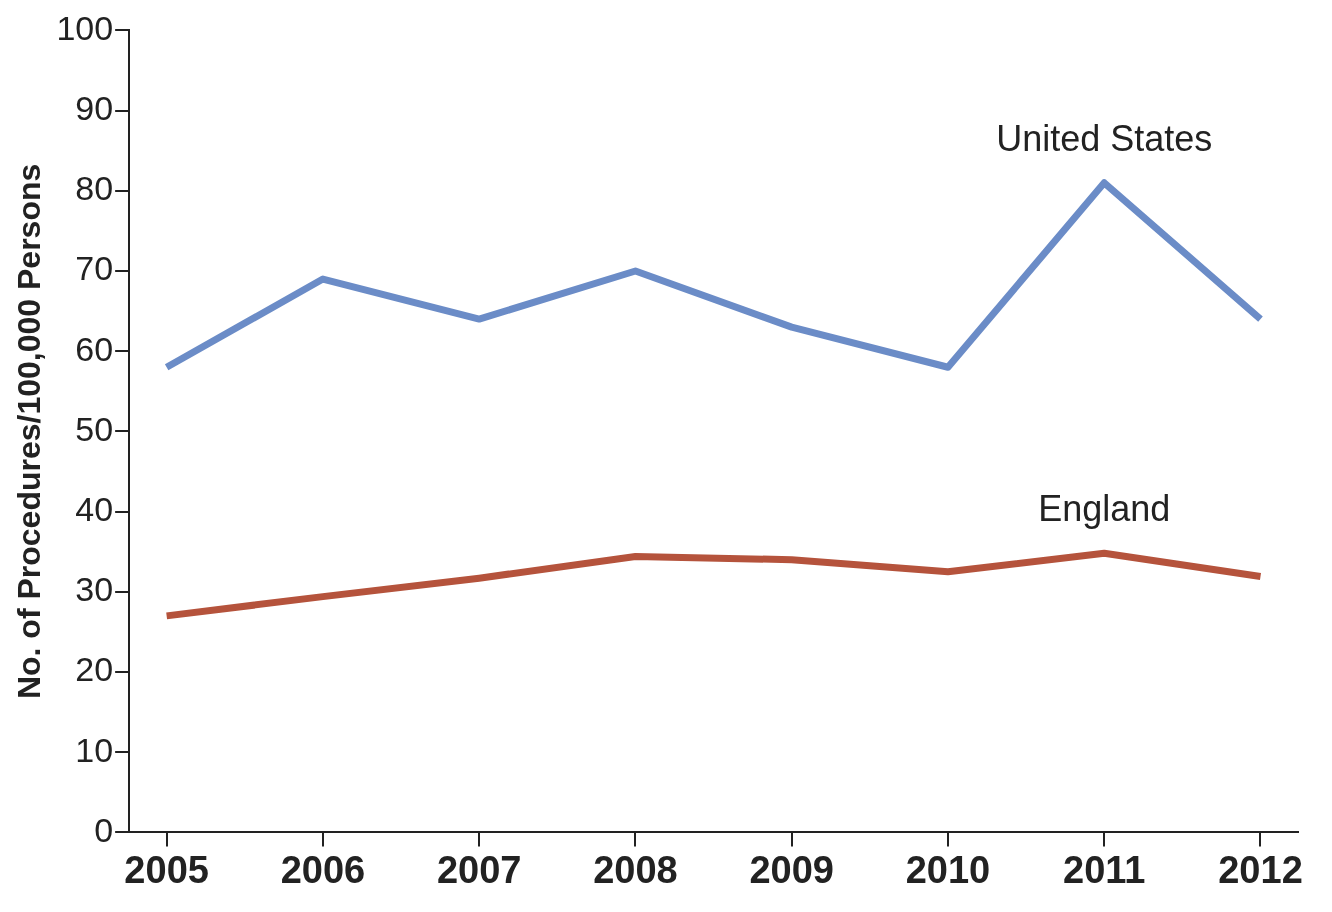 The image size is (1332, 912). I want to click on y-tick-label: 40, so click(94, 508).